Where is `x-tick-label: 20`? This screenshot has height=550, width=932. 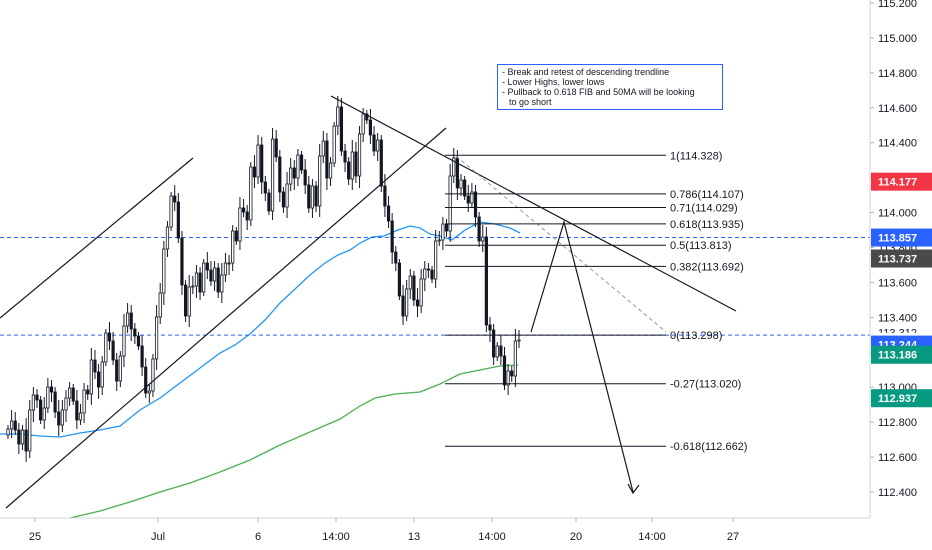 x-tick-label: 20 is located at coordinates (576, 537).